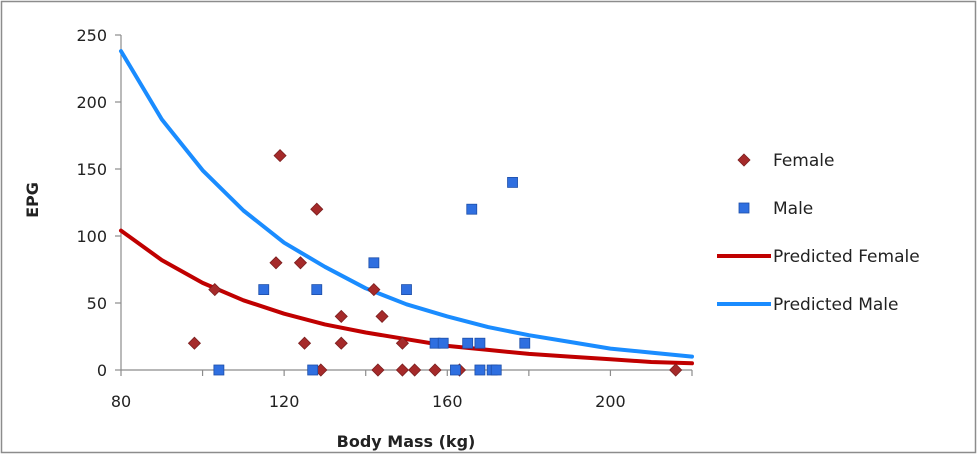 The height and width of the screenshot is (458, 977). I want to click on legend-label-predicted-female: Predicted Female, so click(846, 257).